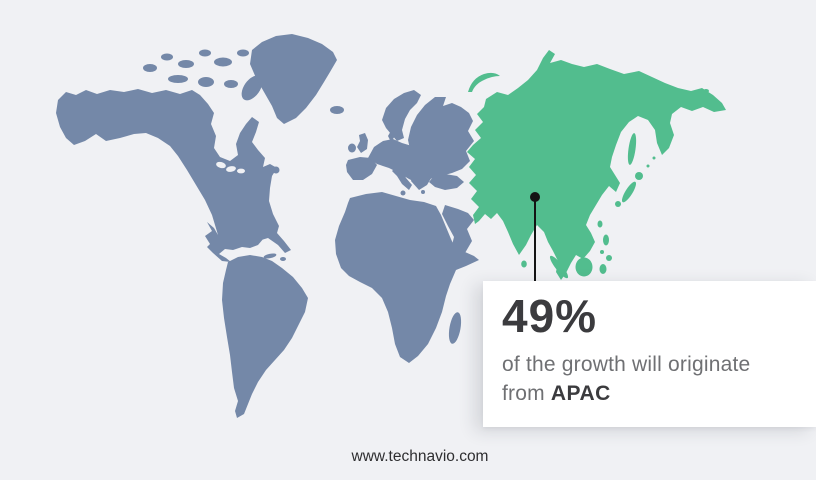 Image resolution: width=816 pixels, height=480 pixels. What do you see at coordinates (402, 178) in the screenshot?
I see `italy` at bounding box center [402, 178].